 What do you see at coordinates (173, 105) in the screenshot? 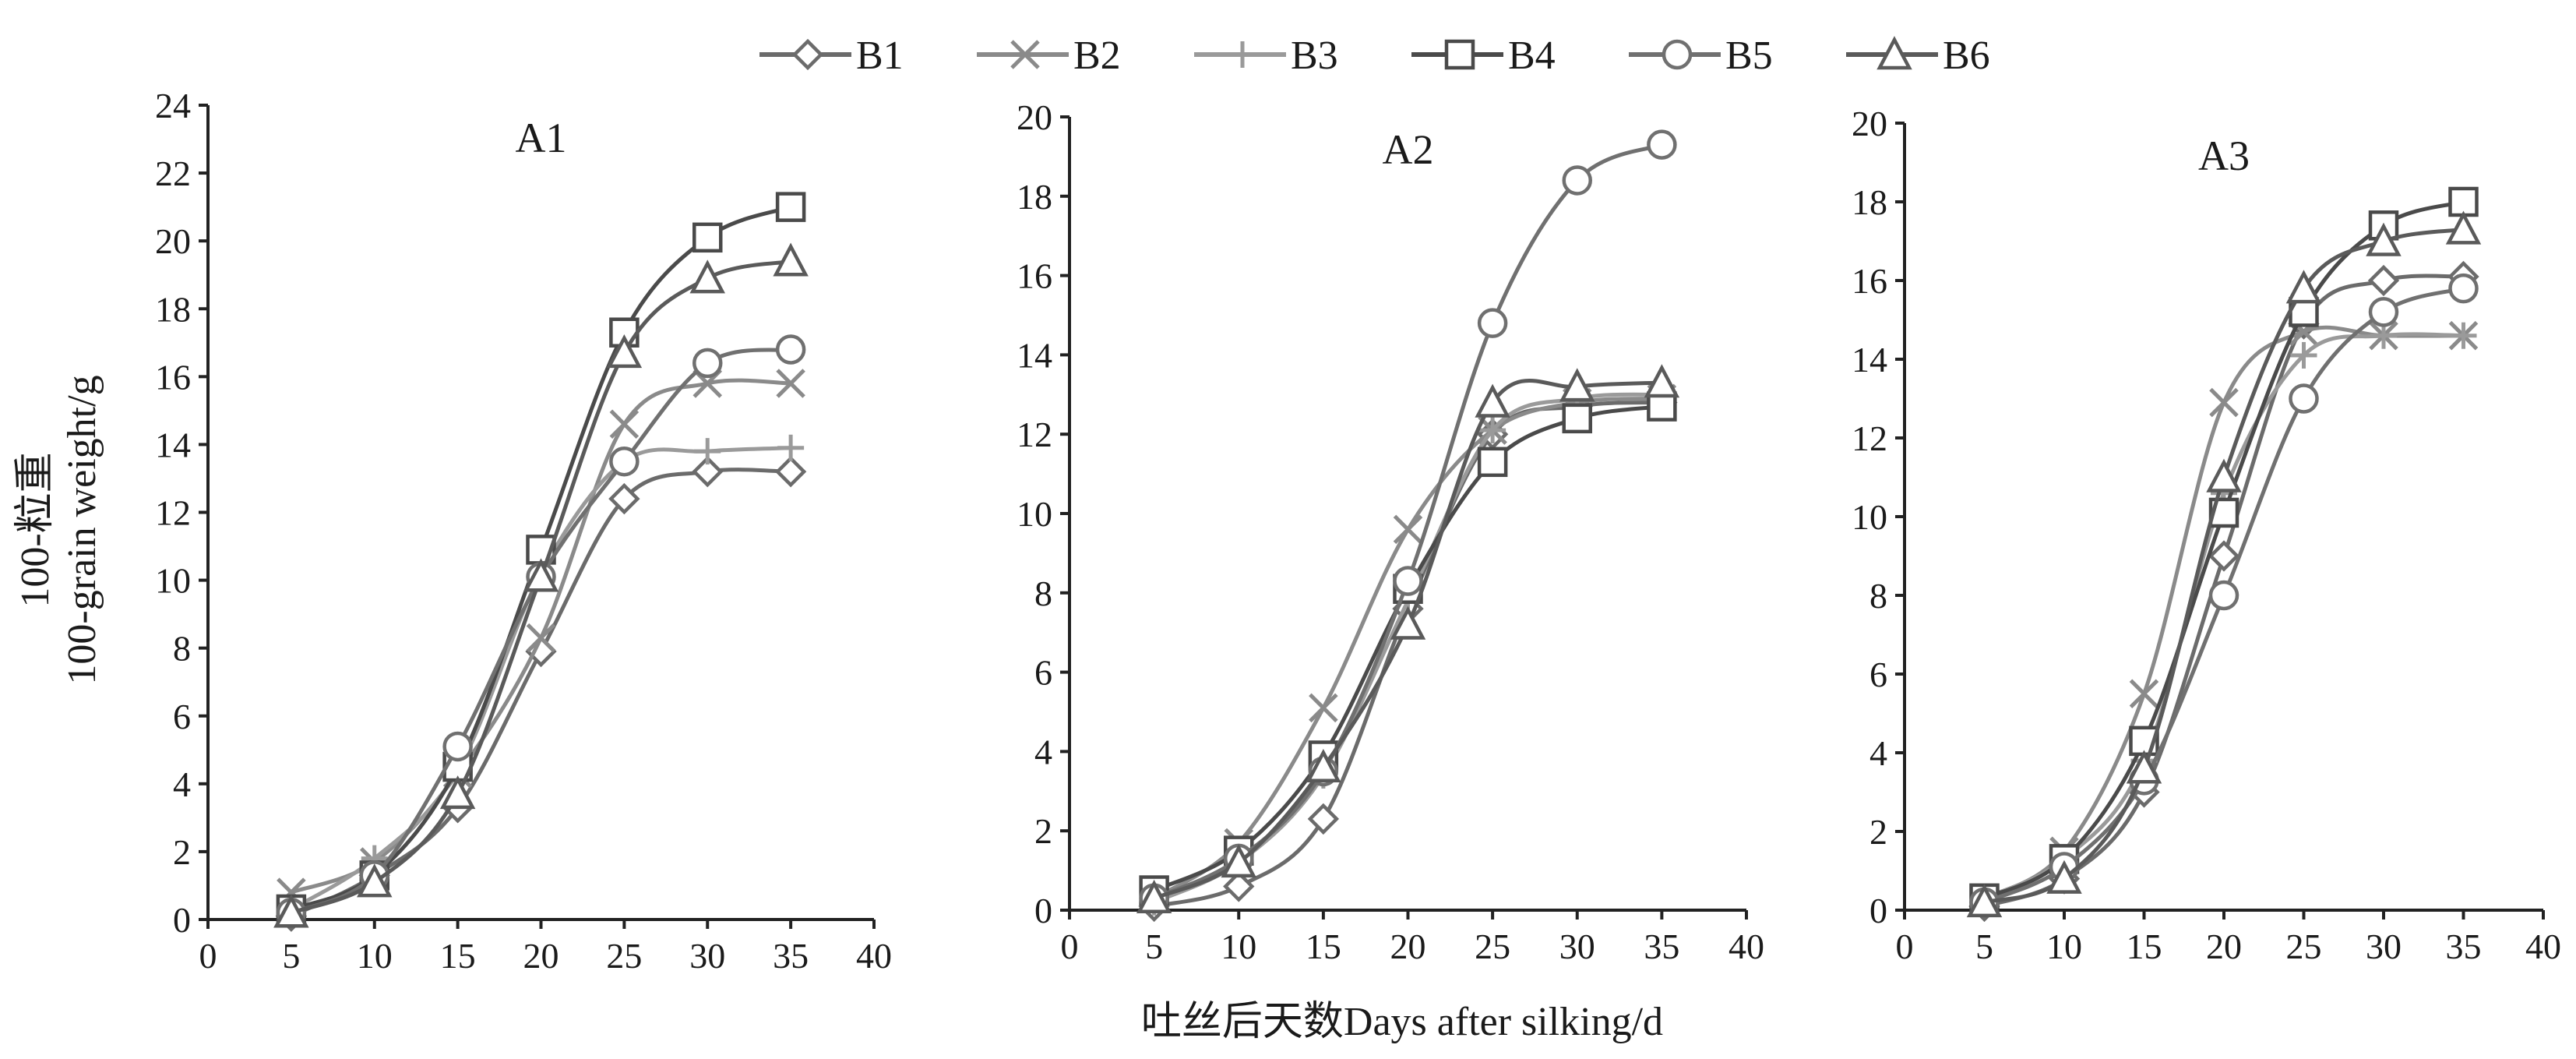
I see `y-tick-label: 24` at bounding box center [173, 105].